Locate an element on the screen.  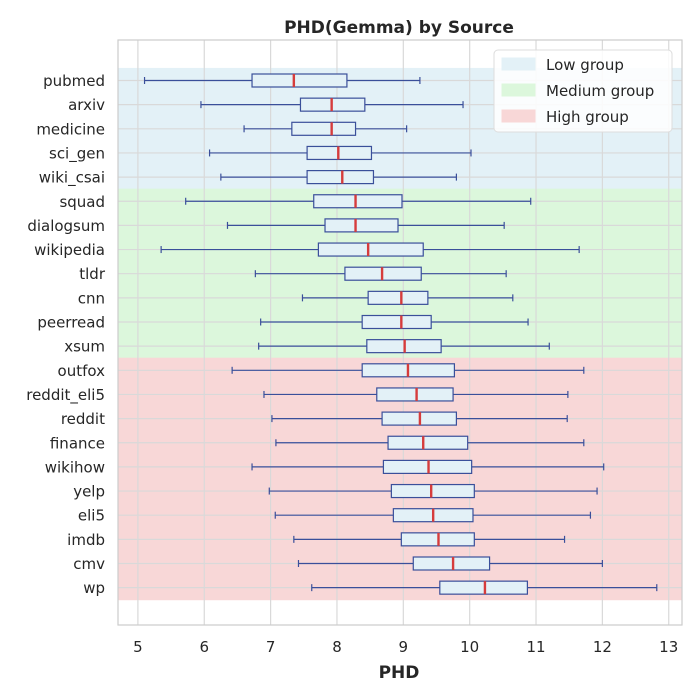
y-tick-label: wiki_csai is located at coordinates (72, 178).